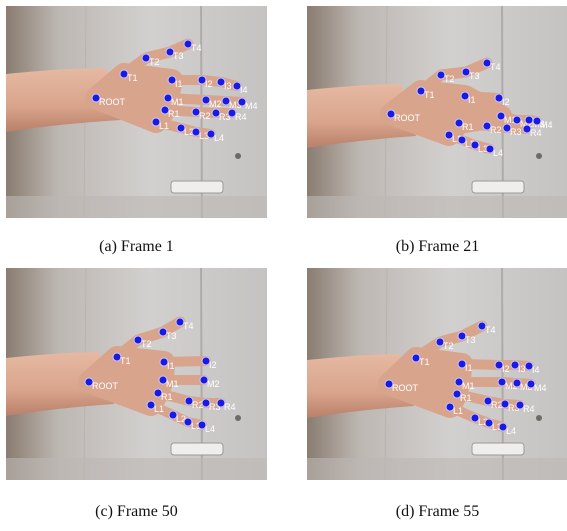 The height and width of the screenshot is (531, 567). What do you see at coordinates (401, 386) in the screenshot?
I see `keypoint-root: ROOT` at bounding box center [401, 386].